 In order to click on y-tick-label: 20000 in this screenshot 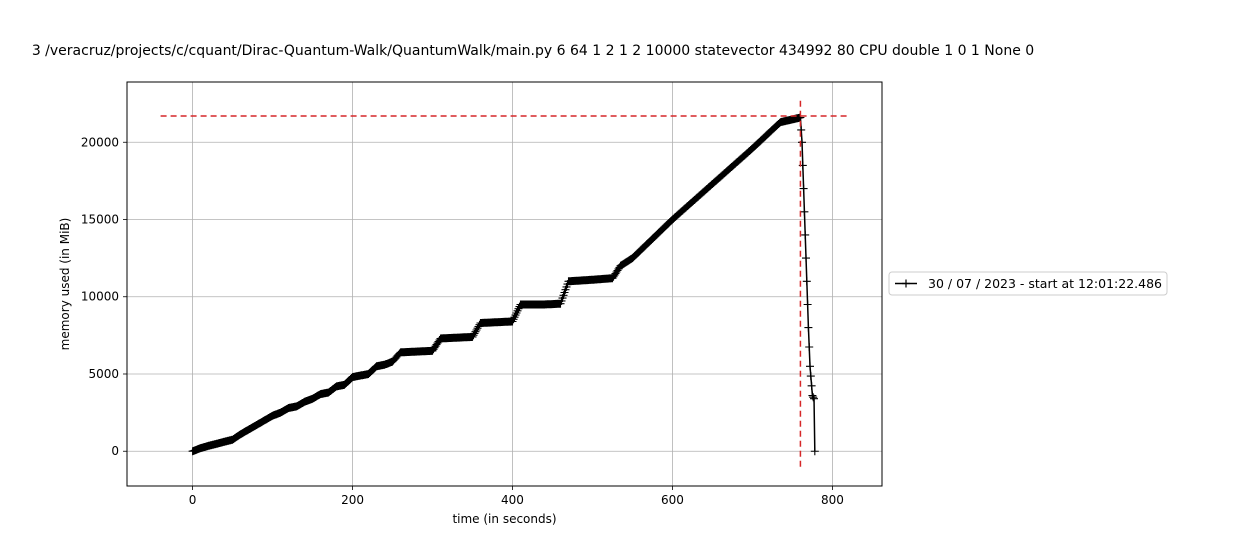, I will do `click(100, 142)`.